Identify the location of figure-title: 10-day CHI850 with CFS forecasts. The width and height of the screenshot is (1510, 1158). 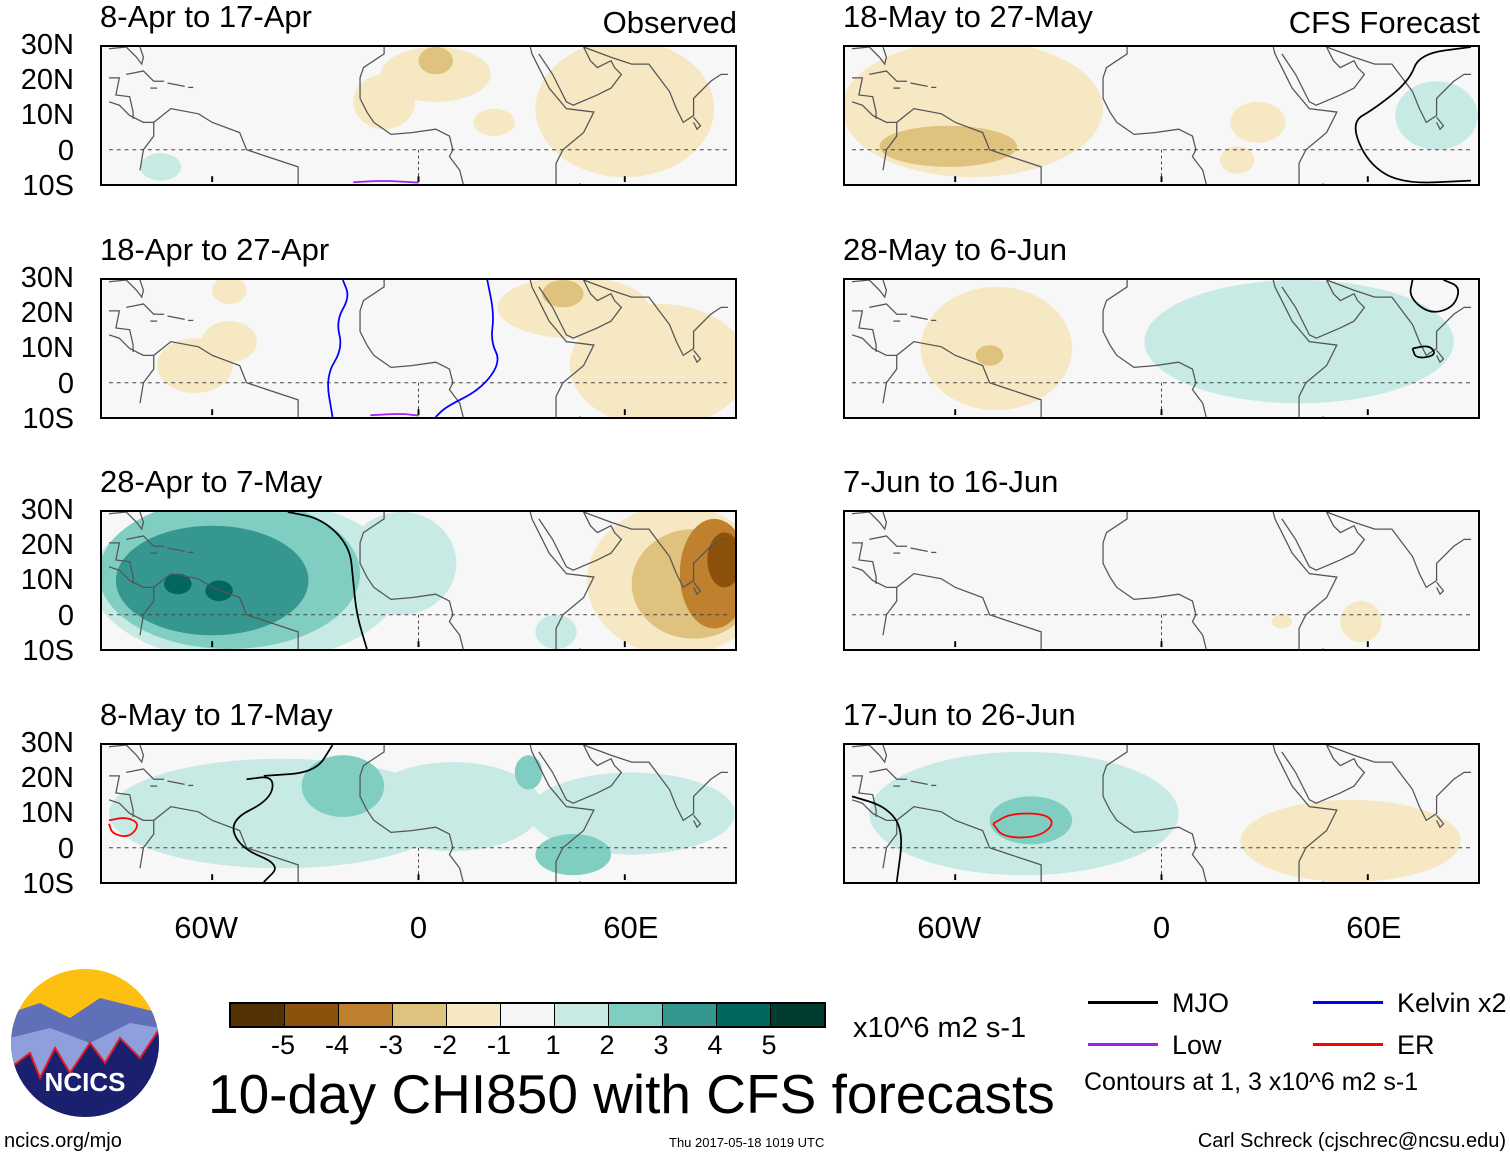
(631, 1094).